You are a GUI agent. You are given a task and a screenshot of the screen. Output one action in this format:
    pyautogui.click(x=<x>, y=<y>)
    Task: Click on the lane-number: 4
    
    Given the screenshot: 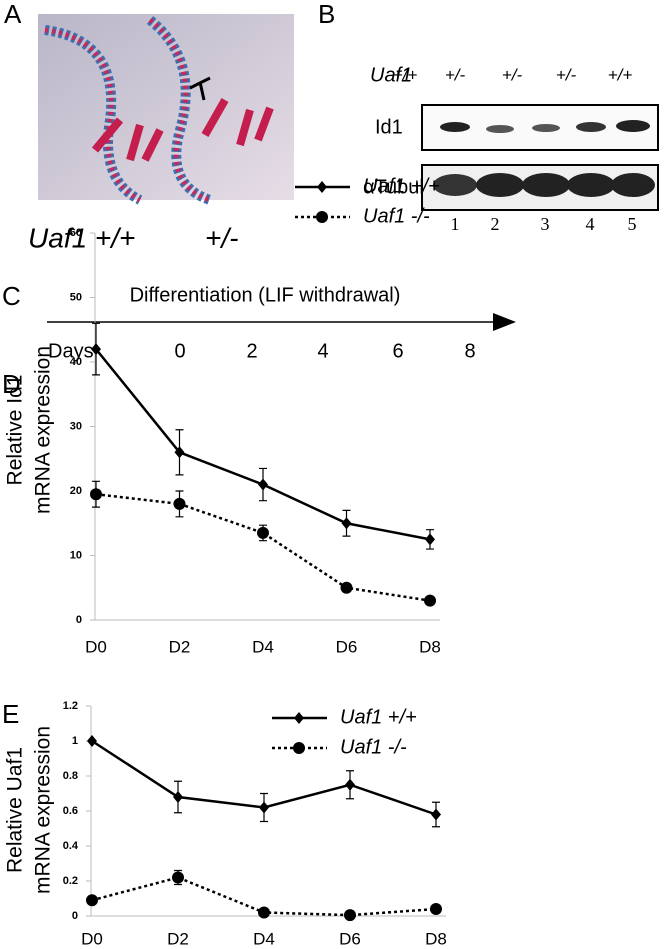 What is the action you would take?
    pyautogui.click(x=590, y=224)
    